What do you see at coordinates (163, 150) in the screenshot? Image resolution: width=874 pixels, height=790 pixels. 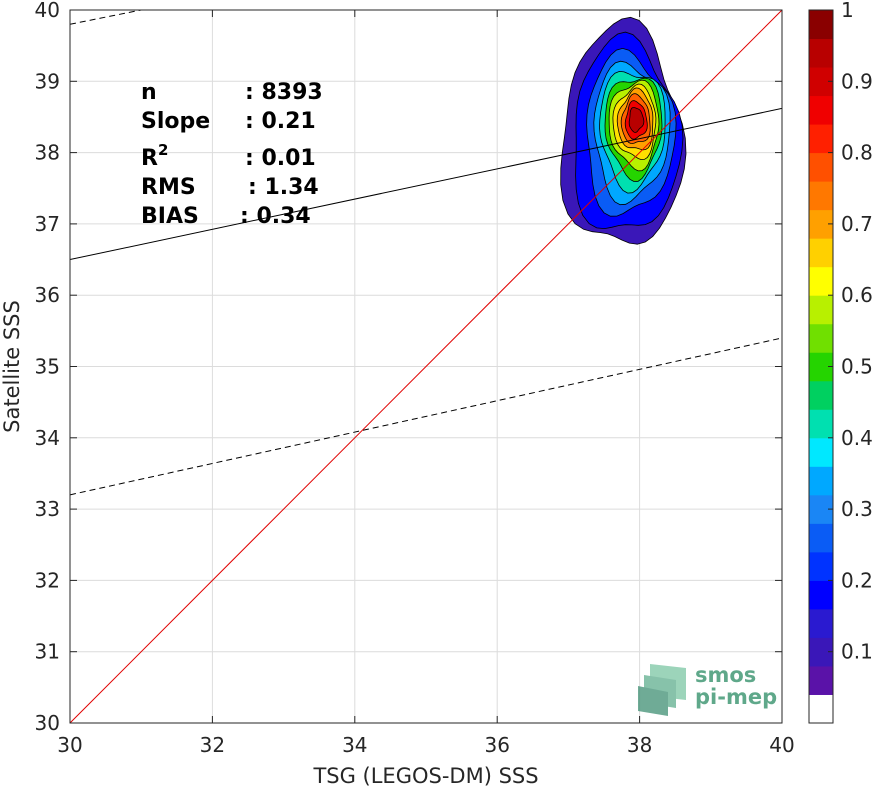 I see `stat-superscript: 2` at bounding box center [163, 150].